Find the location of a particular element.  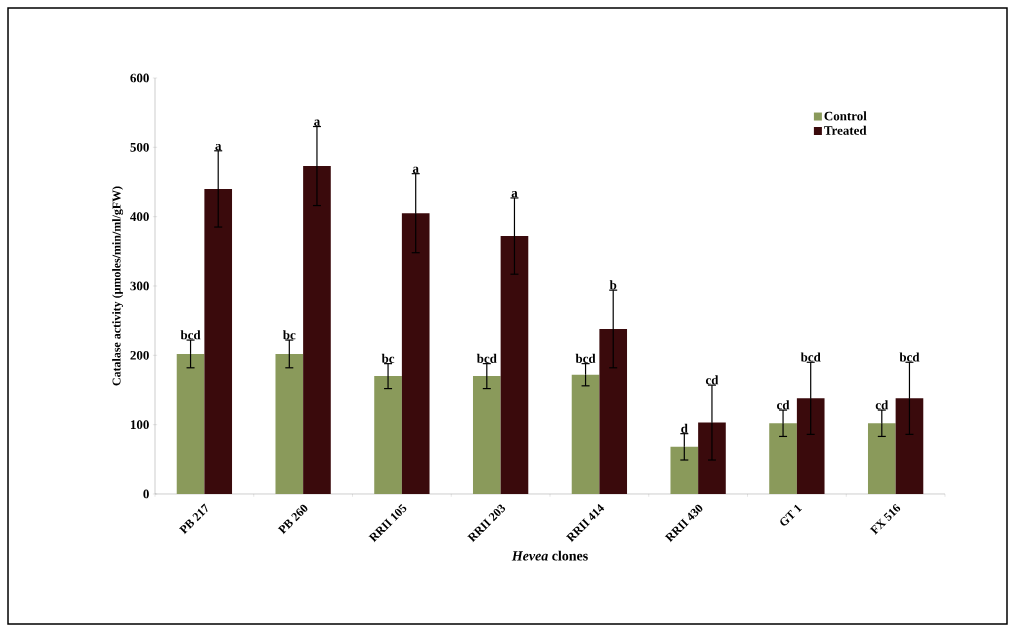

data-label: d is located at coordinates (684, 428).